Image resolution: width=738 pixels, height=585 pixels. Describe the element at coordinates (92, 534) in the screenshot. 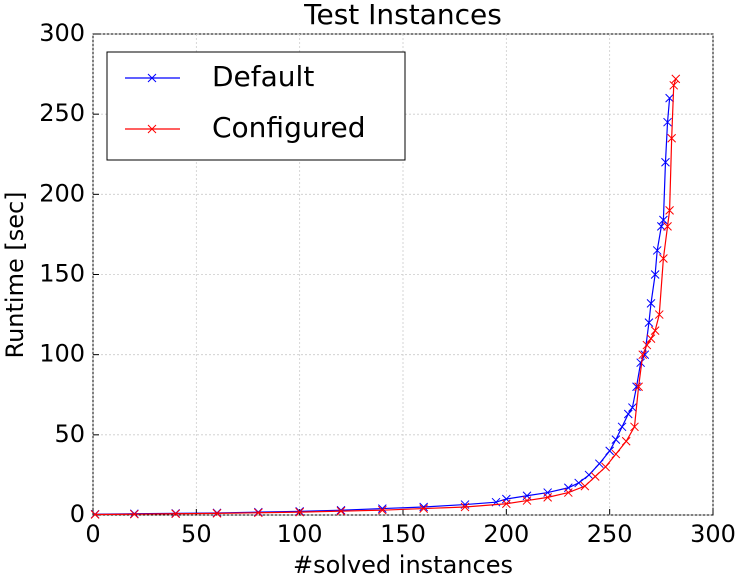

I see `x-tick-label: 0` at that location.